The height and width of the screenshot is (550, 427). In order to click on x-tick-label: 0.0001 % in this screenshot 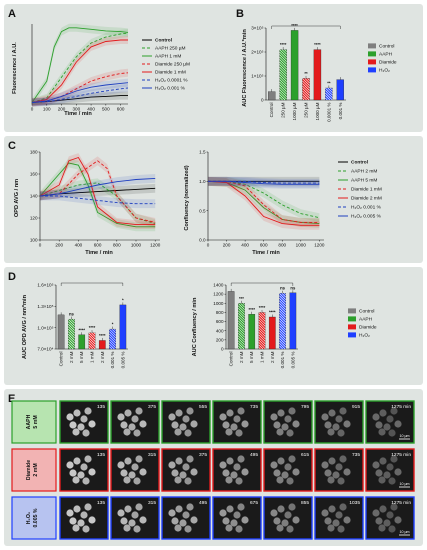, I will do `click(328, 112)`.